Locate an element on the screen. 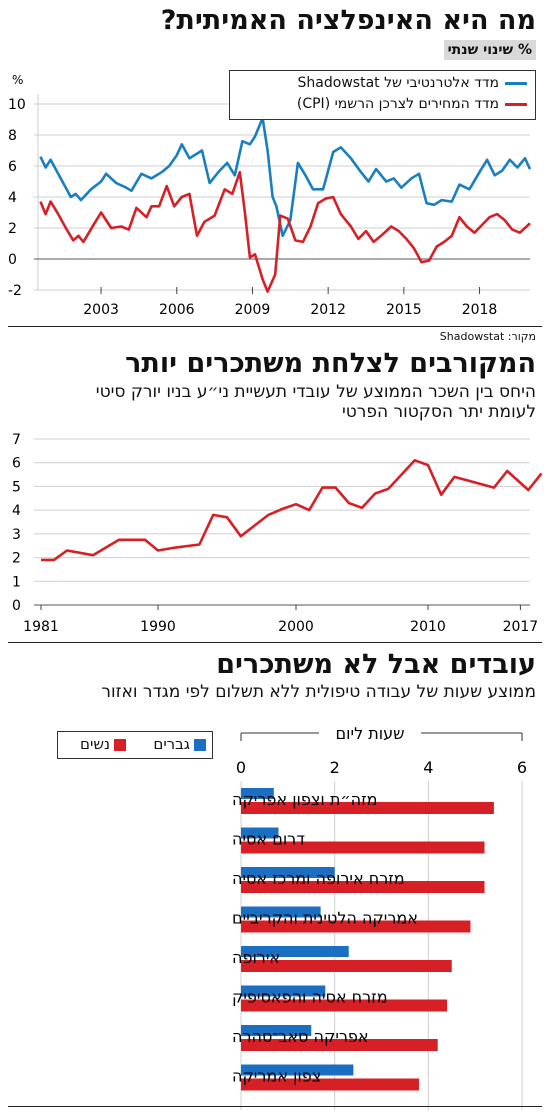 Image resolution: width=550 pixels, height=1112 pixels. shadowstat-series-line is located at coordinates (285, 177).